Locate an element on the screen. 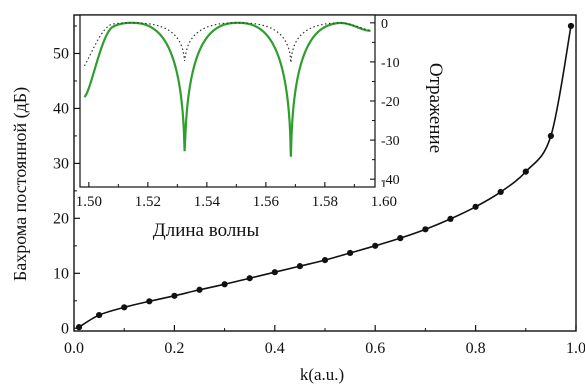 The height and width of the screenshot is (385, 585). inset-y-axis-label: Отражение is located at coordinates (435, 108).